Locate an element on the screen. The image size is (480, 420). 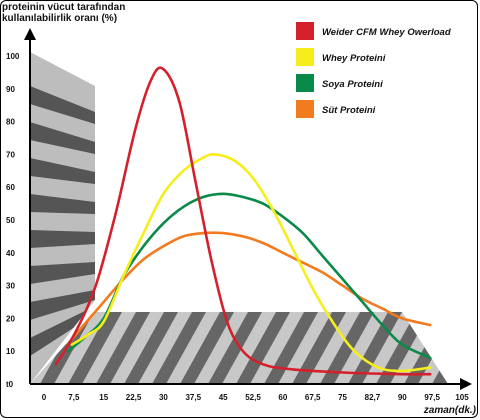
y-tick-label: 10 is located at coordinates (10, 351).